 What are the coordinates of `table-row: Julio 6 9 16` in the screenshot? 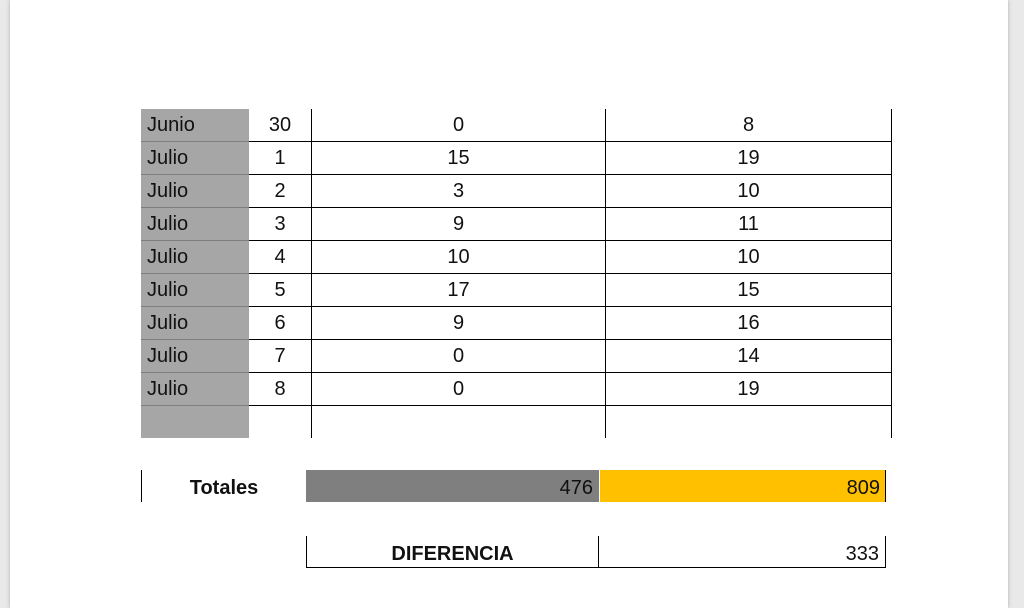 It's located at (516, 323).